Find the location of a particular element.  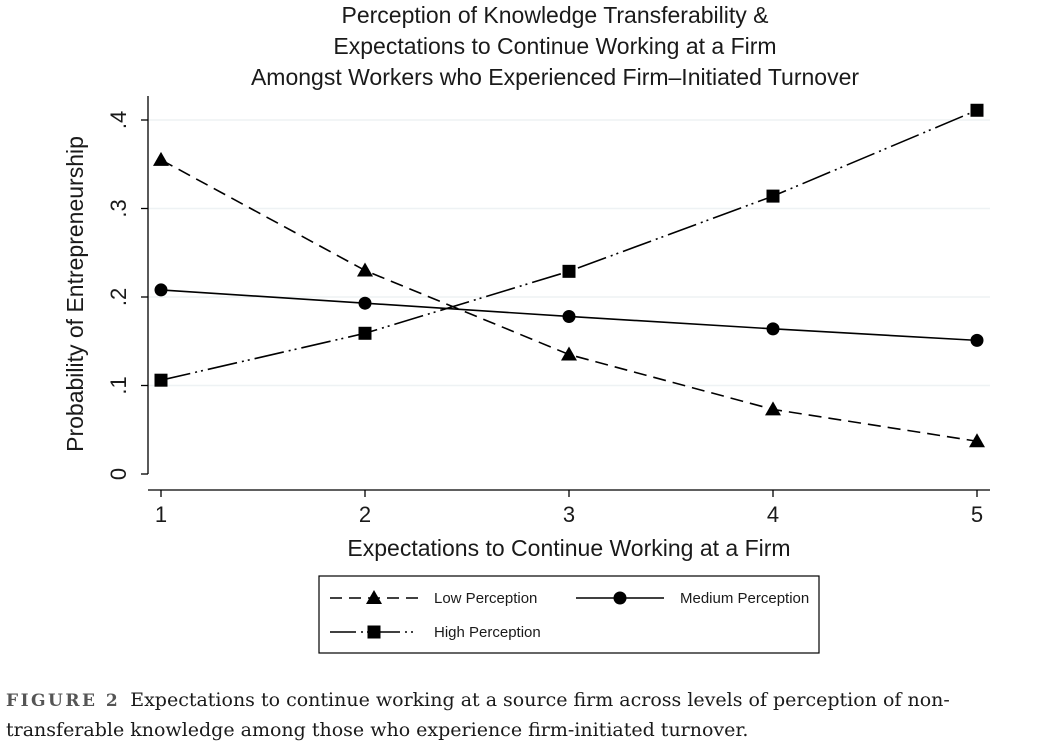

x-tick-label: 2 is located at coordinates (365, 514).